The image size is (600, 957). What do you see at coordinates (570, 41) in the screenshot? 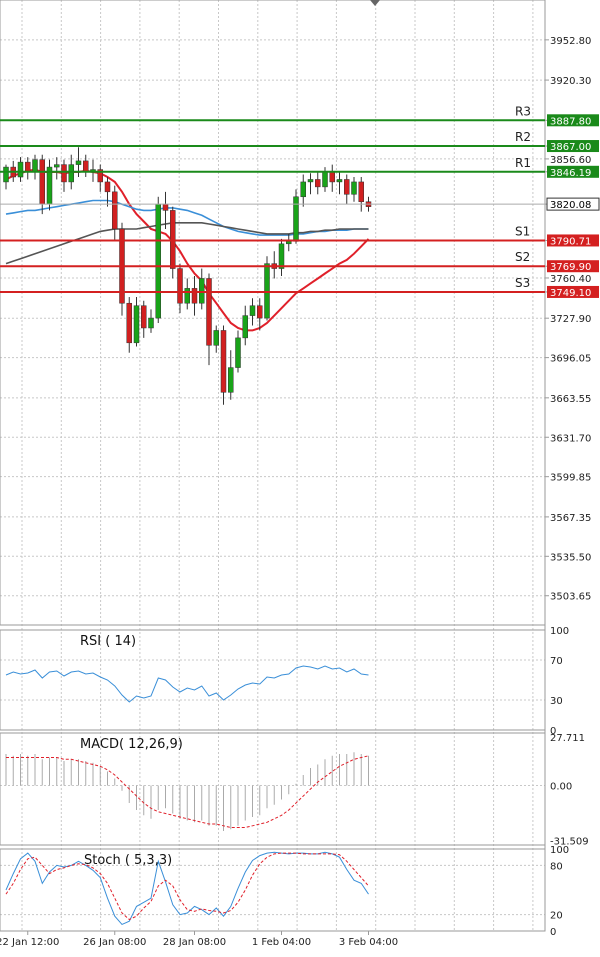
I see `price-tick-label: 3952.80` at bounding box center [570, 41].